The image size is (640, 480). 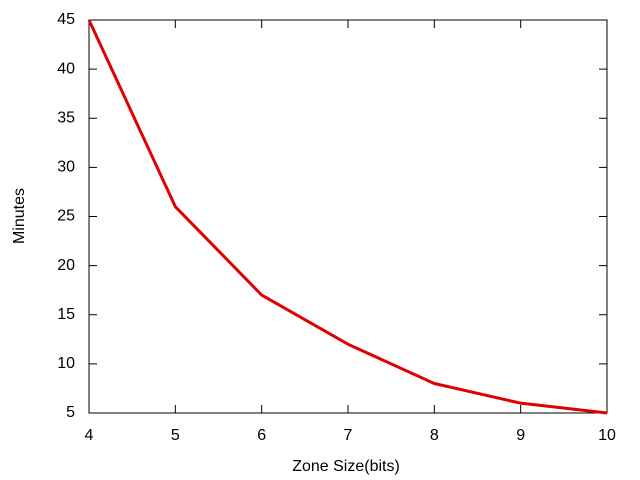 I want to click on y-tick-label: 20, so click(x=66, y=265).